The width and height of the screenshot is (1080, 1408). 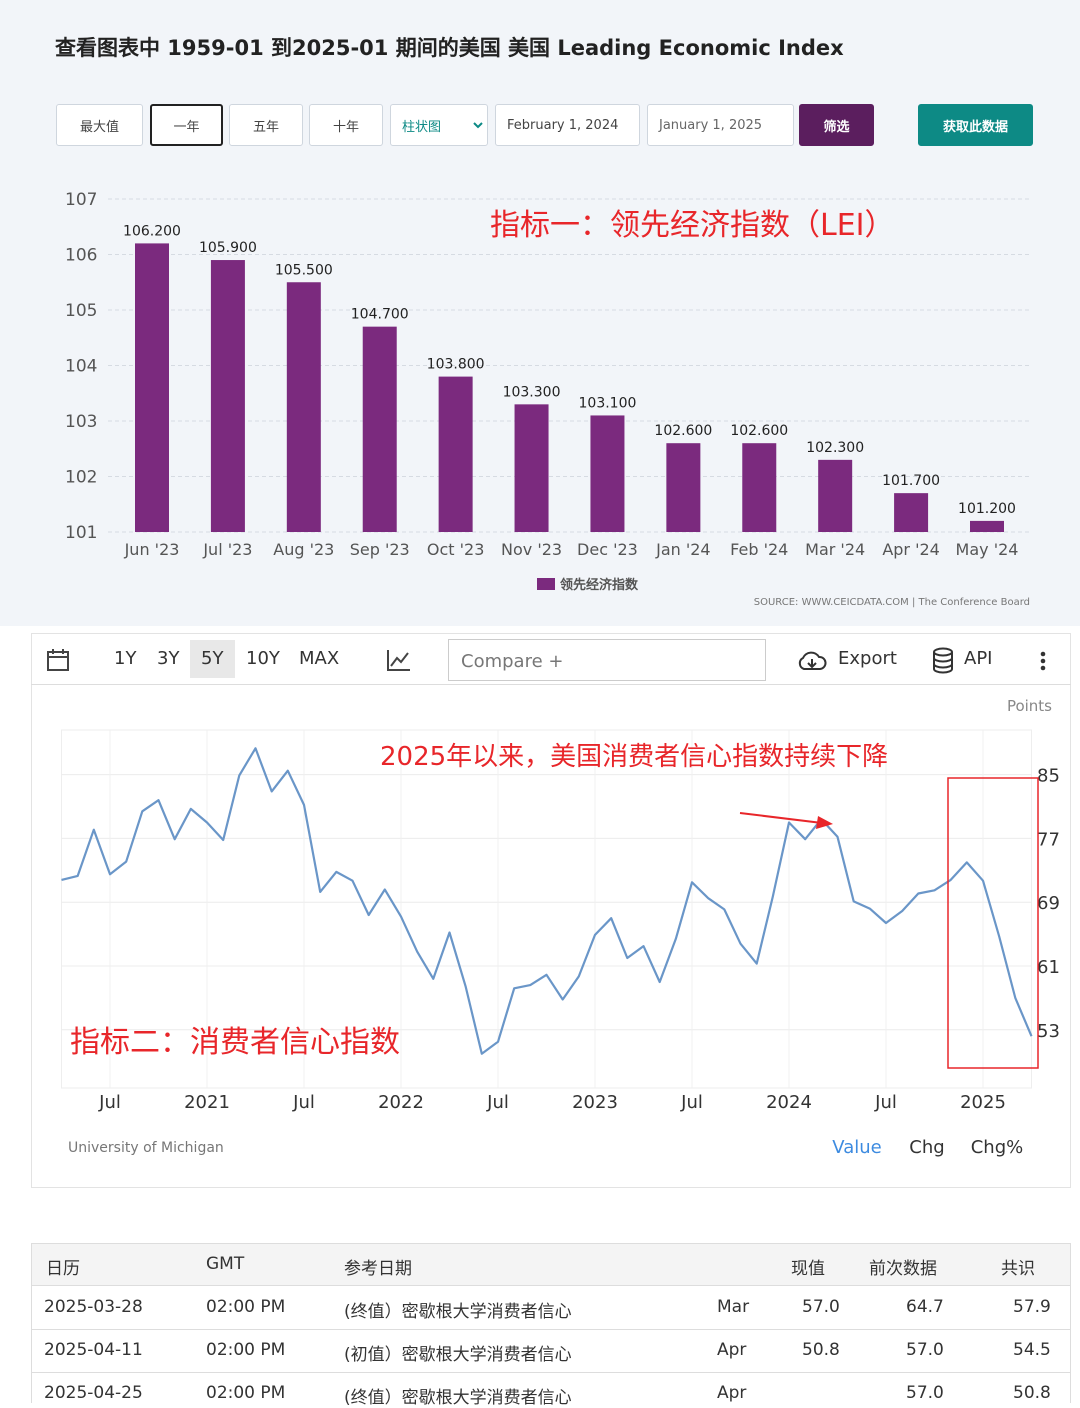 I want to click on range-tab: 1Y, so click(x=125, y=658).